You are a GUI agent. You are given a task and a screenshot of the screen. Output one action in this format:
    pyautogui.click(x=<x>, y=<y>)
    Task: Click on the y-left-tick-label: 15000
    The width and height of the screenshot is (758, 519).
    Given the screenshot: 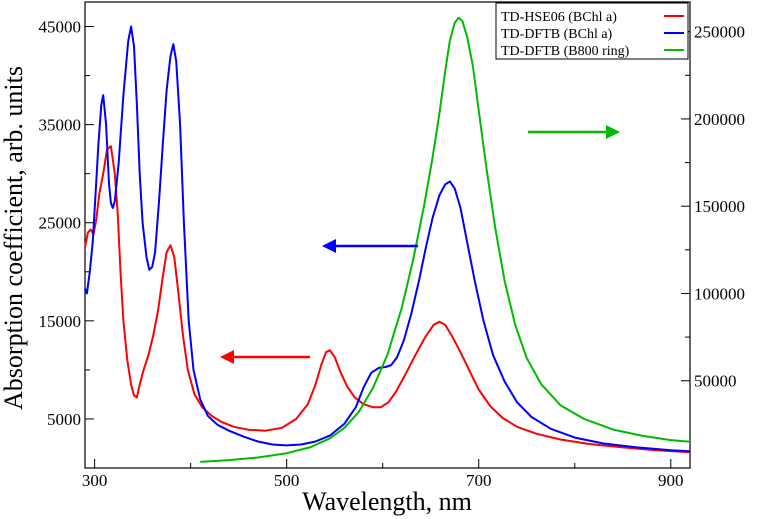 What is the action you would take?
    pyautogui.click(x=60, y=321)
    